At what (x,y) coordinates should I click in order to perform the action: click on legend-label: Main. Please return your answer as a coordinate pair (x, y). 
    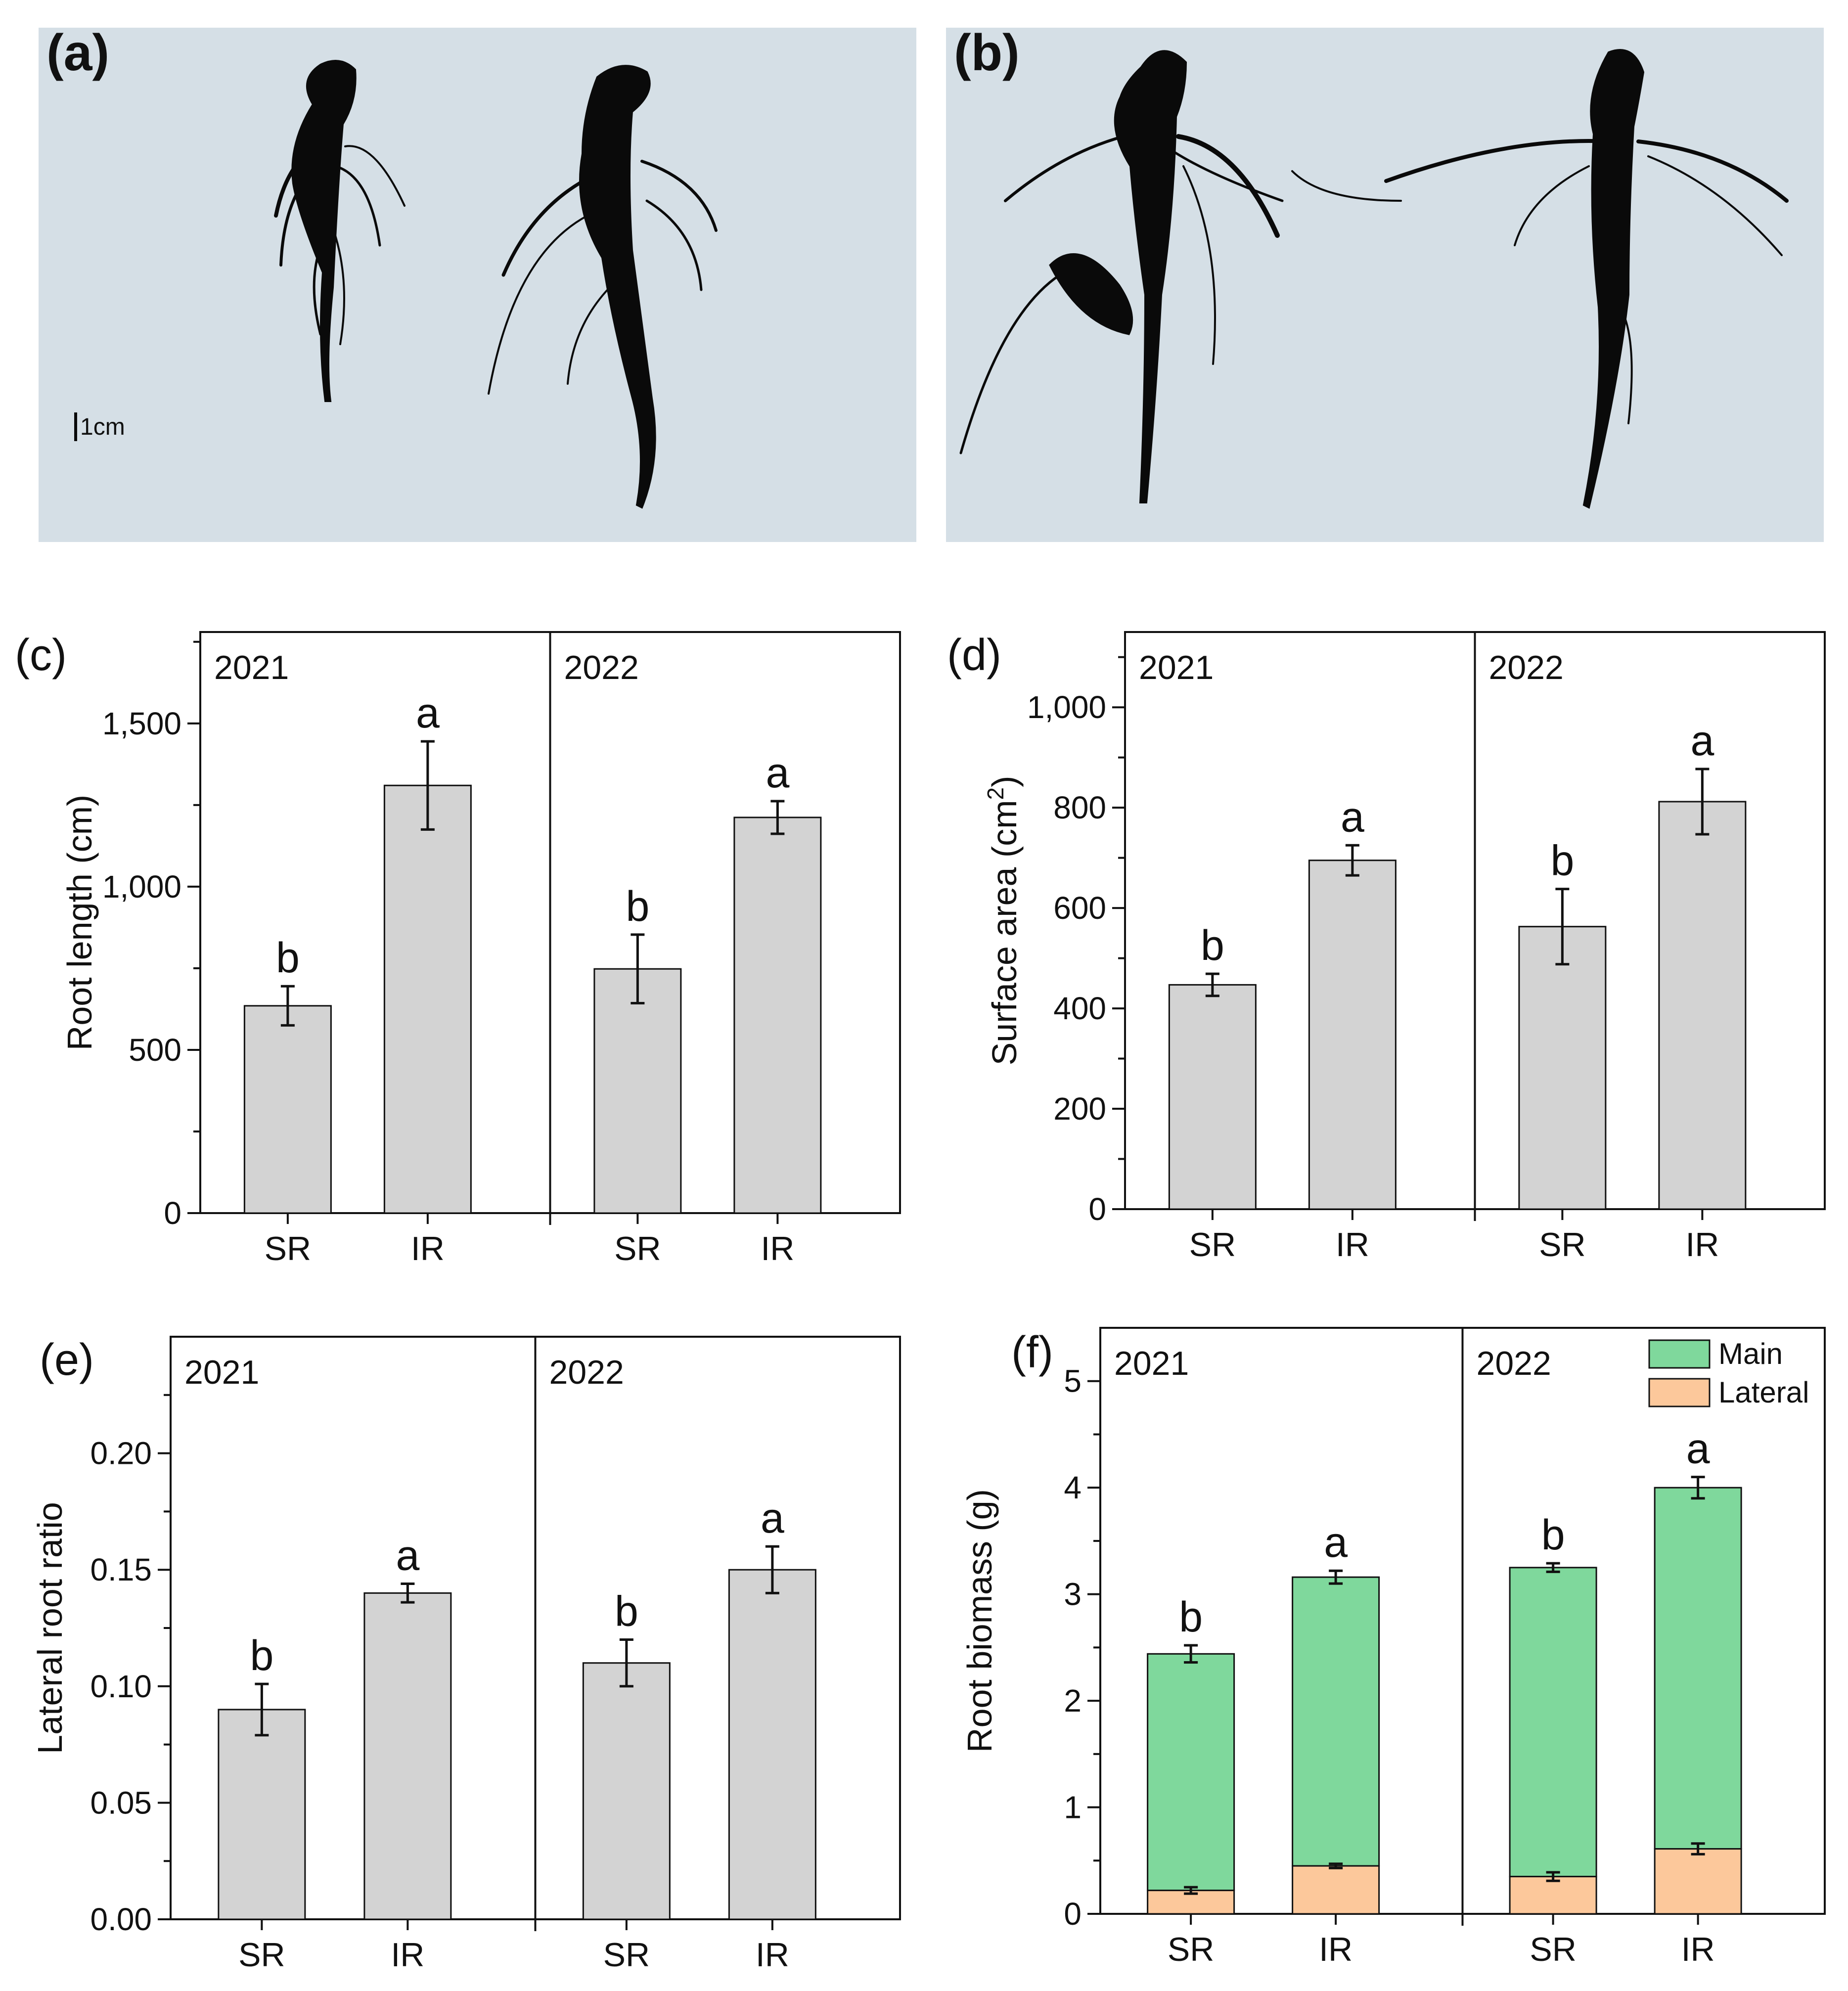
    Looking at the image, I should click on (1750, 1353).